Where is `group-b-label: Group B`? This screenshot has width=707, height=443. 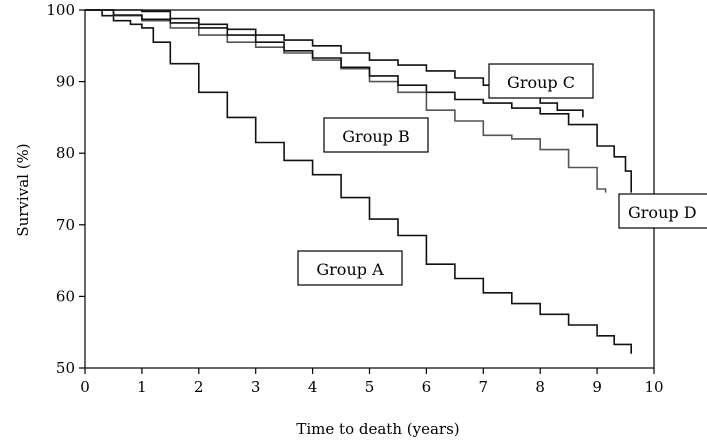 group-b-label: Group B is located at coordinates (375, 136).